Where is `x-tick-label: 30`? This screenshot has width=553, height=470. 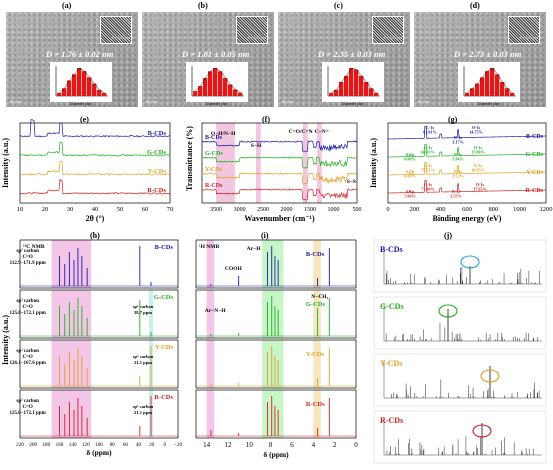 x-tick-label: 30 is located at coordinates (70, 209).